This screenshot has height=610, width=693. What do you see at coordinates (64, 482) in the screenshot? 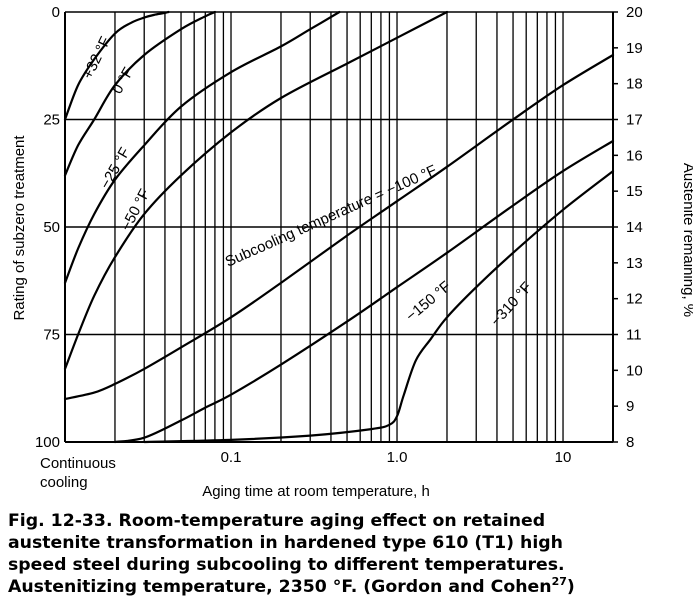
I see `x-origin-label-line2: cooling` at bounding box center [64, 482].